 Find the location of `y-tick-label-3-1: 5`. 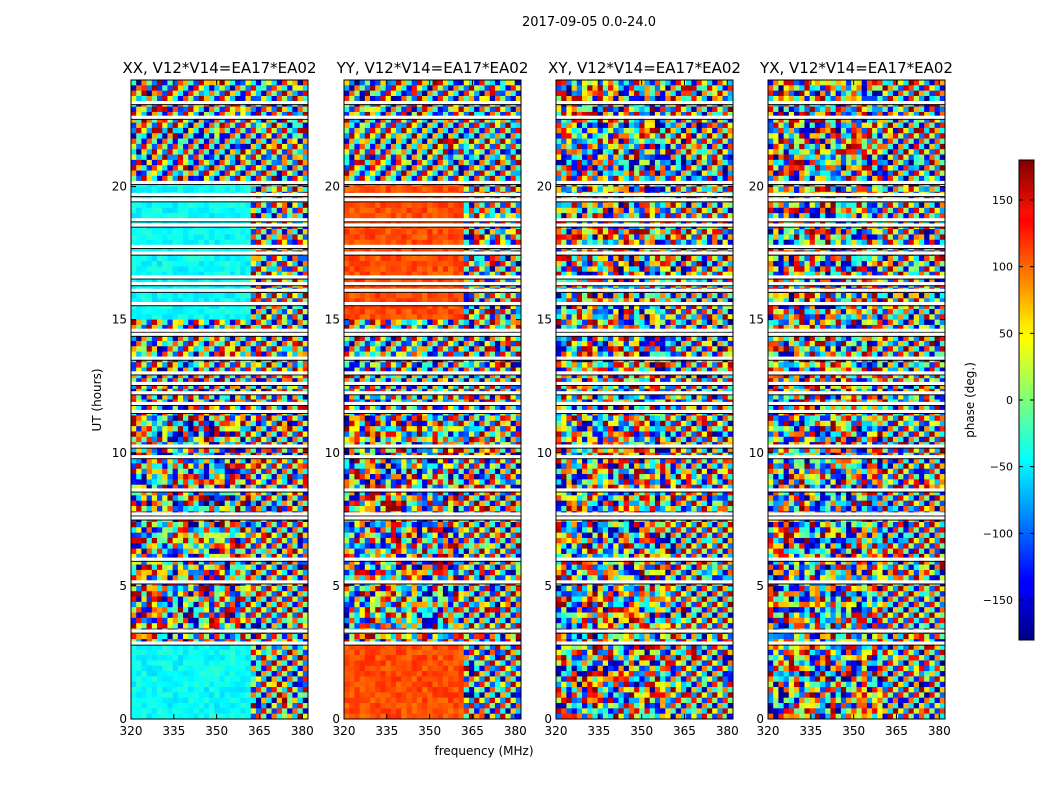

y-tick-label-3-1: 5 is located at coordinates (760, 586).